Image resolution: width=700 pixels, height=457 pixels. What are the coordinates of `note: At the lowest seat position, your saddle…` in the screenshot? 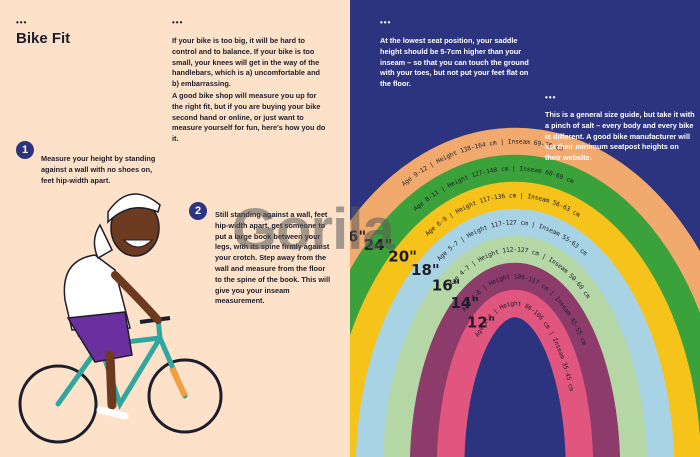 It's located at (454, 62).